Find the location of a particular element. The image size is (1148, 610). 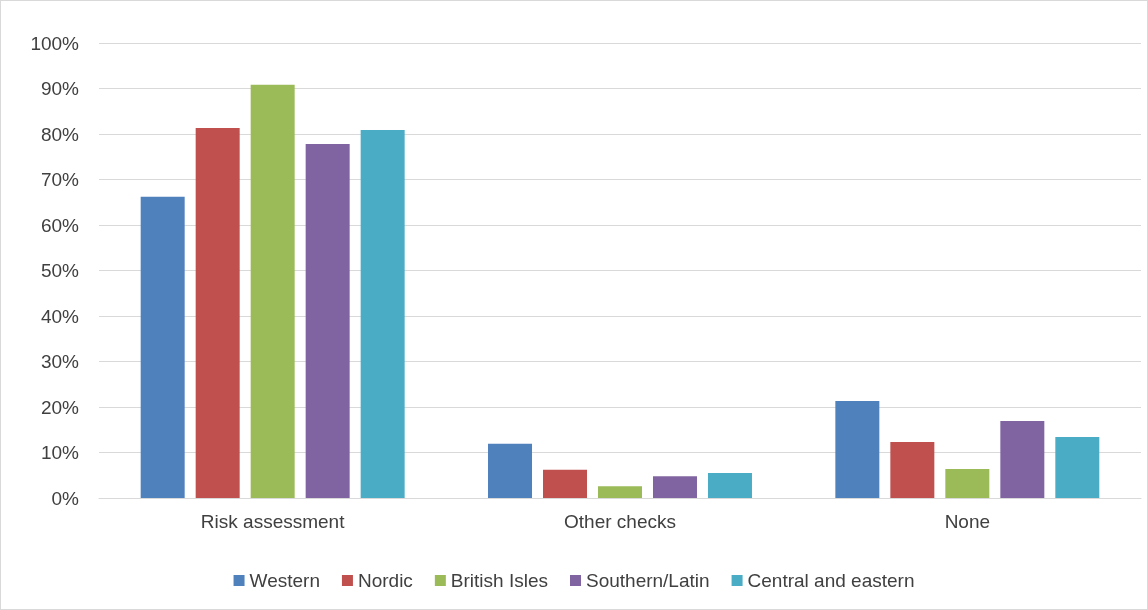

legend-label: Western is located at coordinates (284, 580).